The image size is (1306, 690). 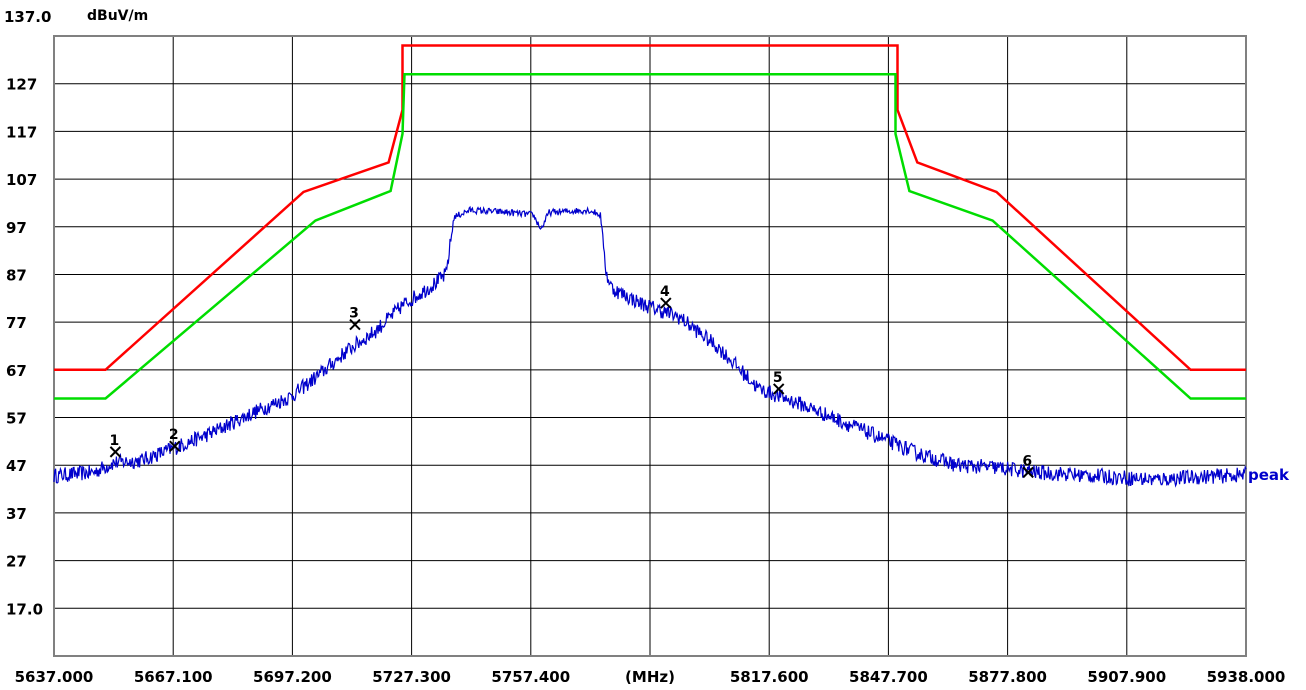 I want to click on y-tick-label: 47, so click(x=16, y=466).